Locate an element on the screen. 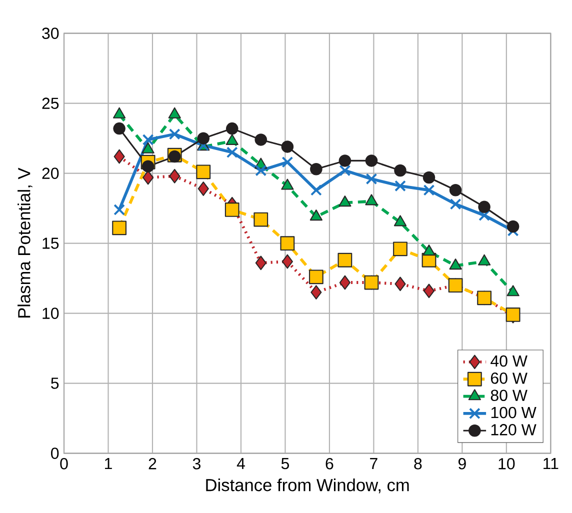  x-axis-title: Distance from Window, cm is located at coordinates (307, 486).